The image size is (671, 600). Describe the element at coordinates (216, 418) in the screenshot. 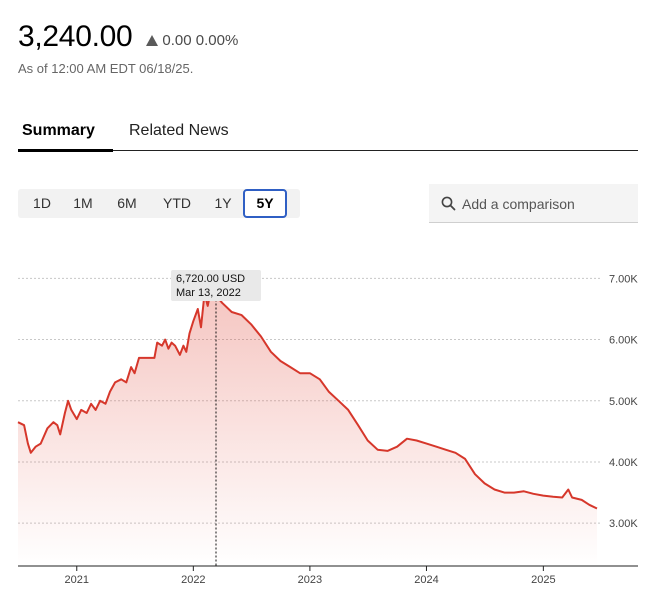

I see `hover-crosshair: 6,720.00 USD Mar 13, 2022` at that location.